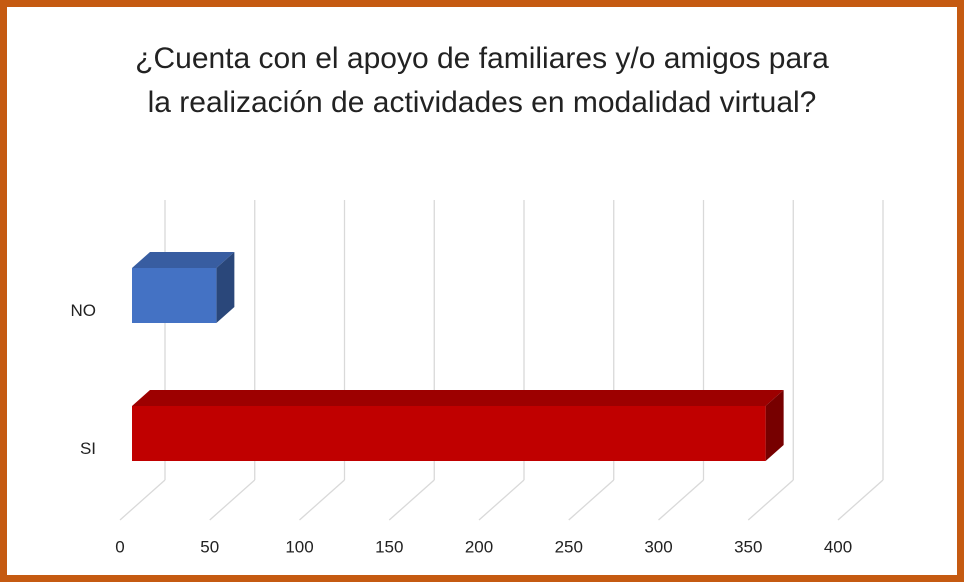 The width and height of the screenshot is (964, 582). I want to click on x-tick-label: 0, so click(119, 546).